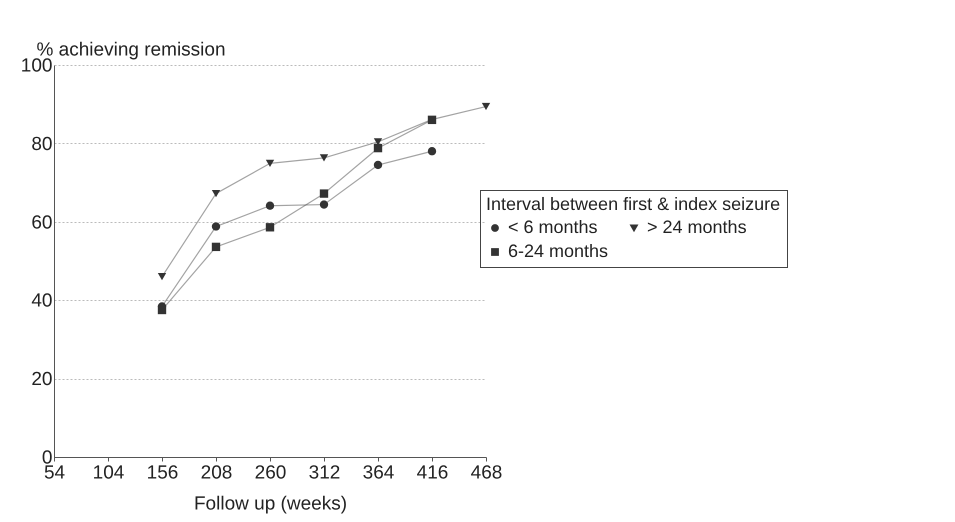 This screenshot has height=522, width=955. Describe the element at coordinates (216, 473) in the screenshot. I see `x-tick-label: 208` at that location.